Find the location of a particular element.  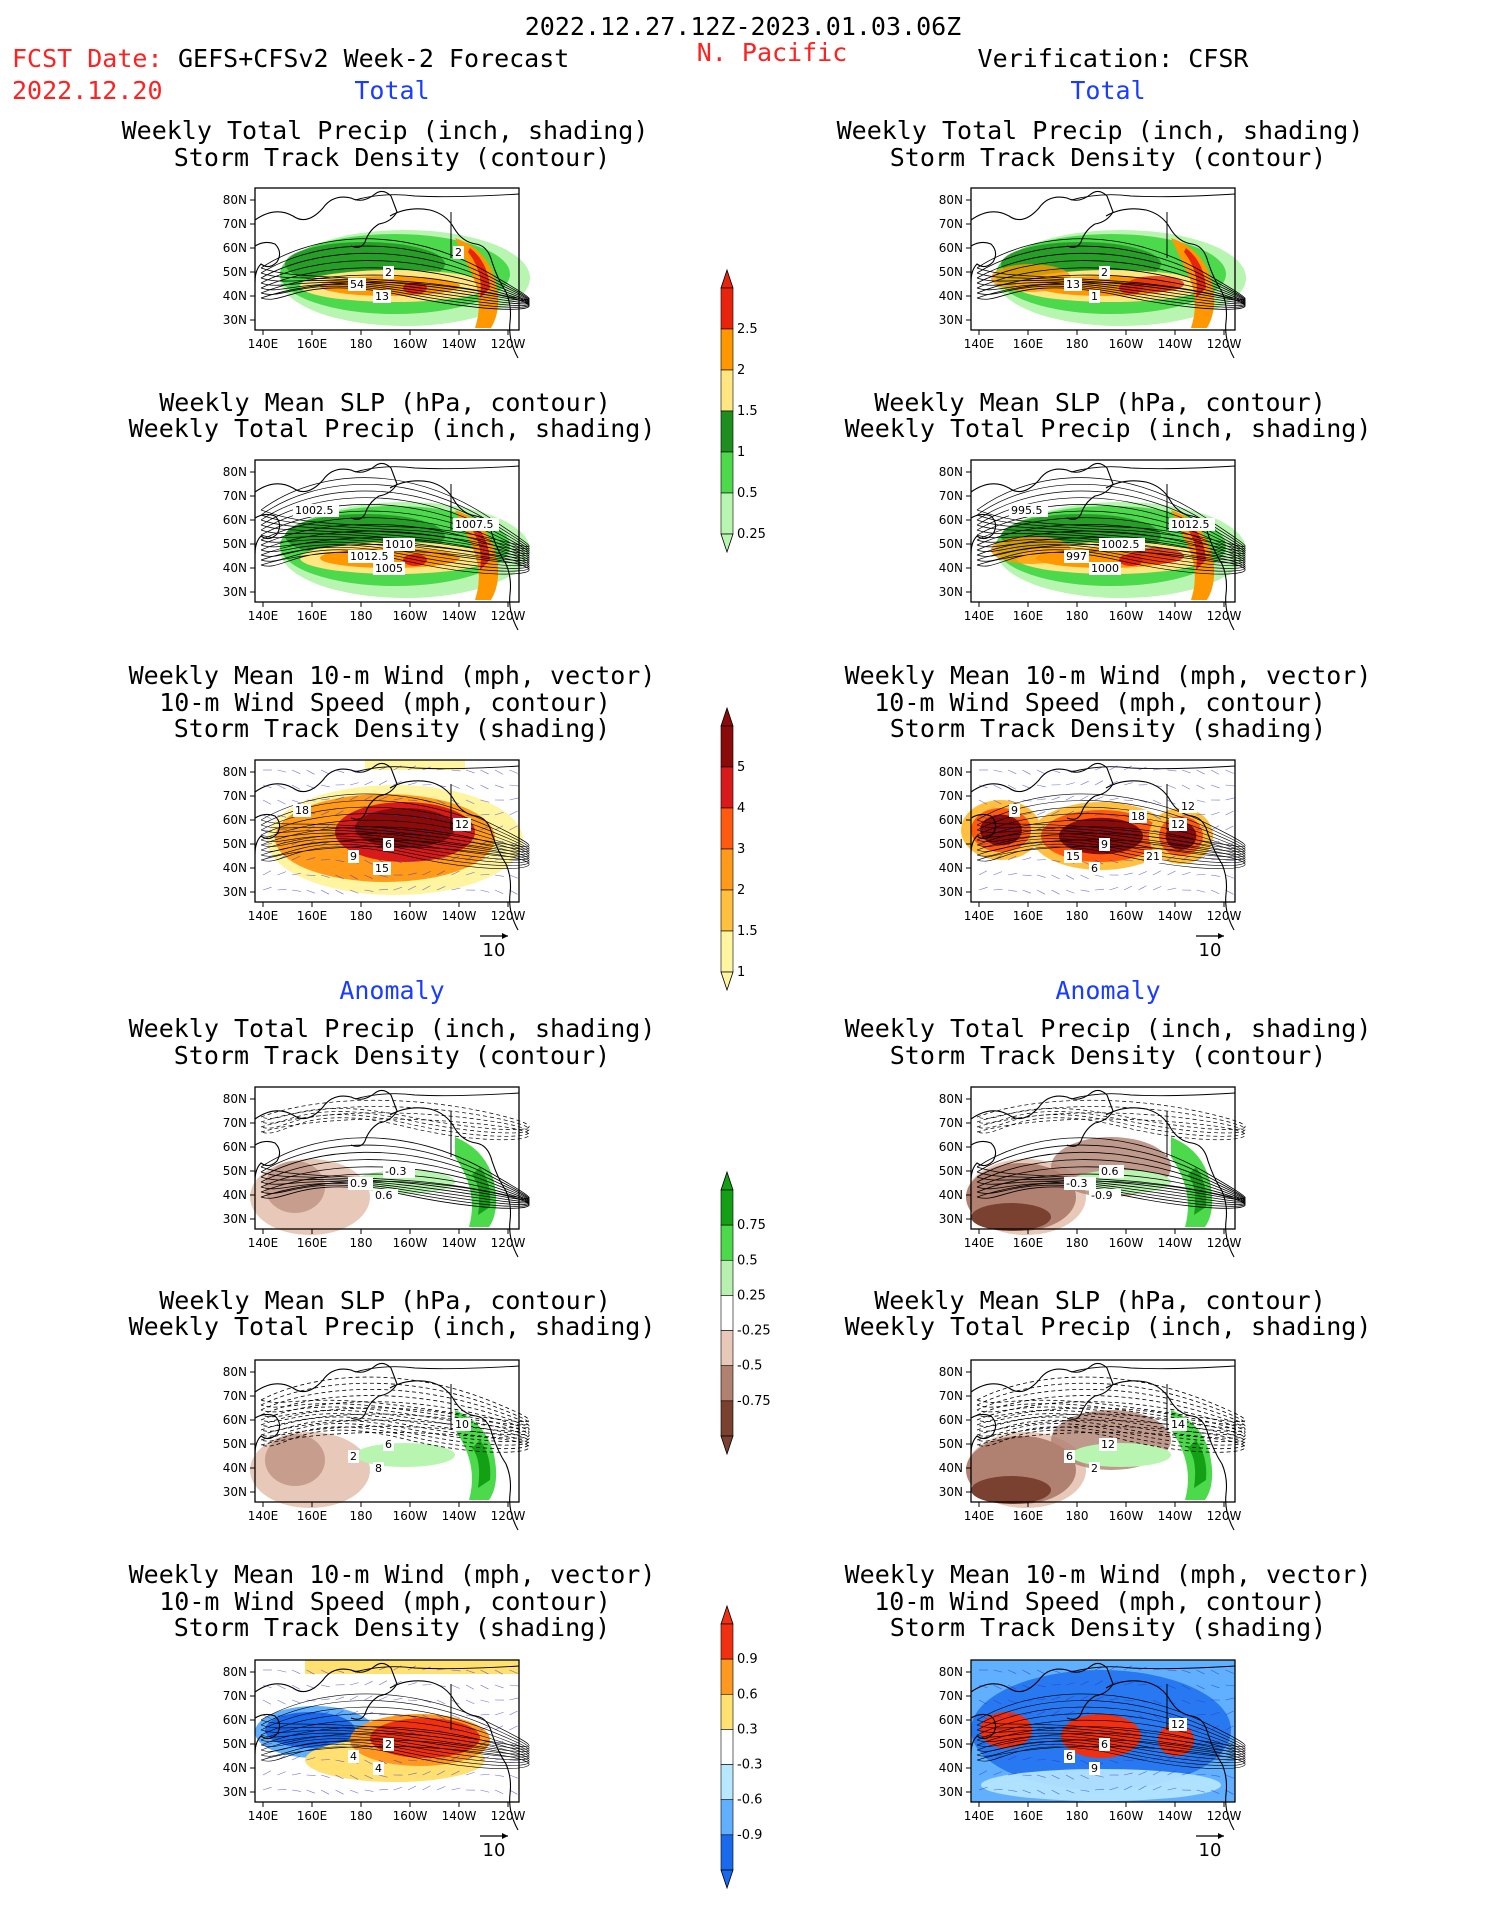

lat-label: 30N is located at coordinates (951, 892).